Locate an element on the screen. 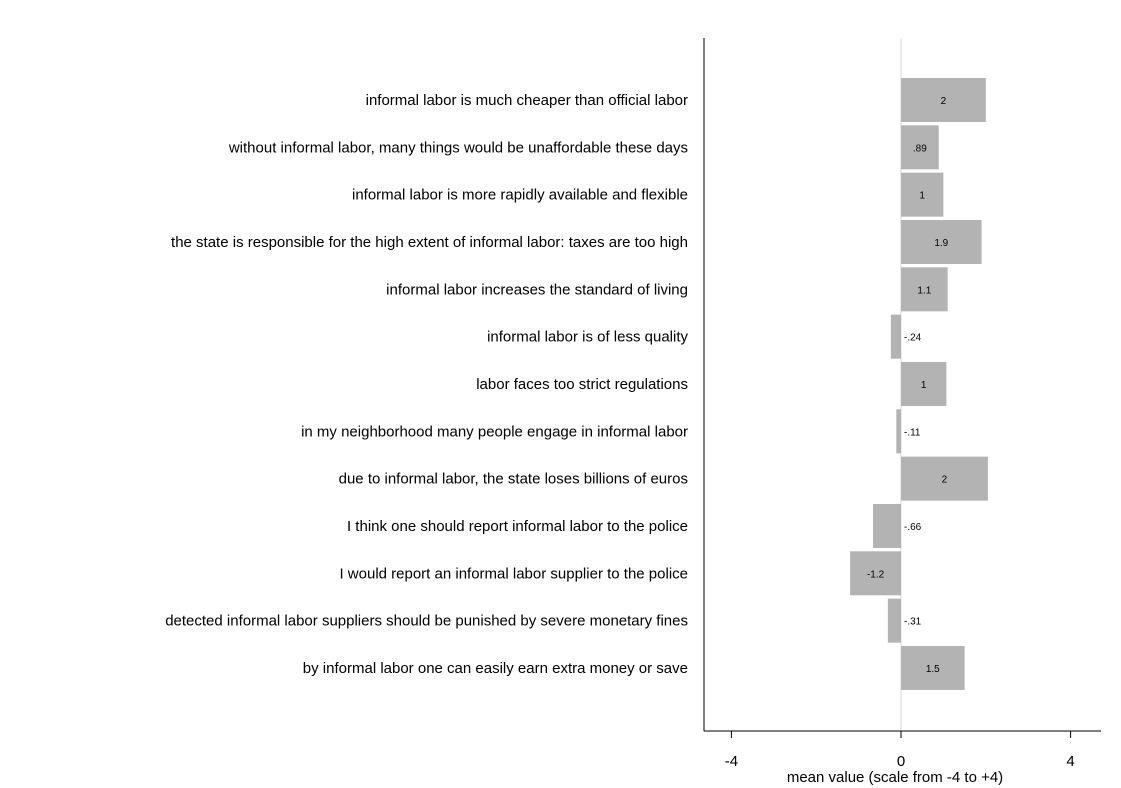 This screenshot has width=1121, height=788. data-label: -1.2 is located at coordinates (876, 574).